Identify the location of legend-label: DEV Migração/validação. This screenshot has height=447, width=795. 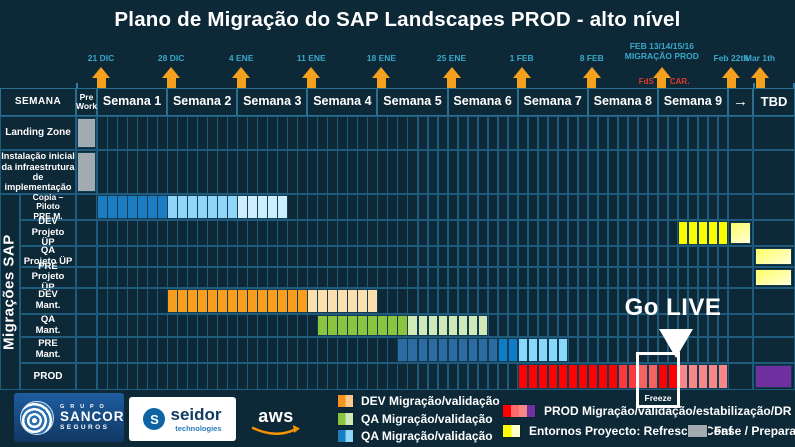
(430, 401).